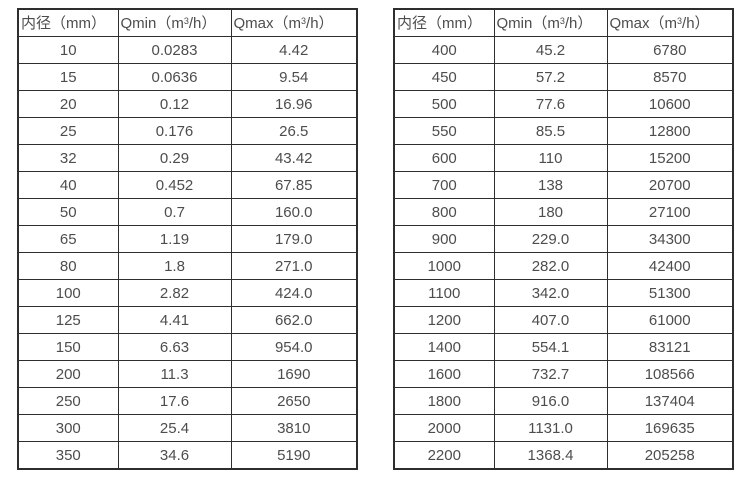 Image resolution: width=750 pixels, height=483 pixels. I want to click on table-cell: 160.0, so click(294, 212).